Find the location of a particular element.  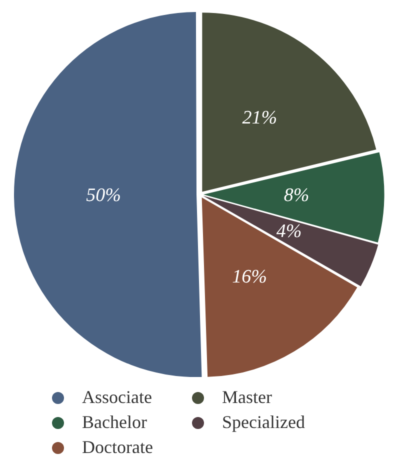

data-label: 8% is located at coordinates (297, 195).